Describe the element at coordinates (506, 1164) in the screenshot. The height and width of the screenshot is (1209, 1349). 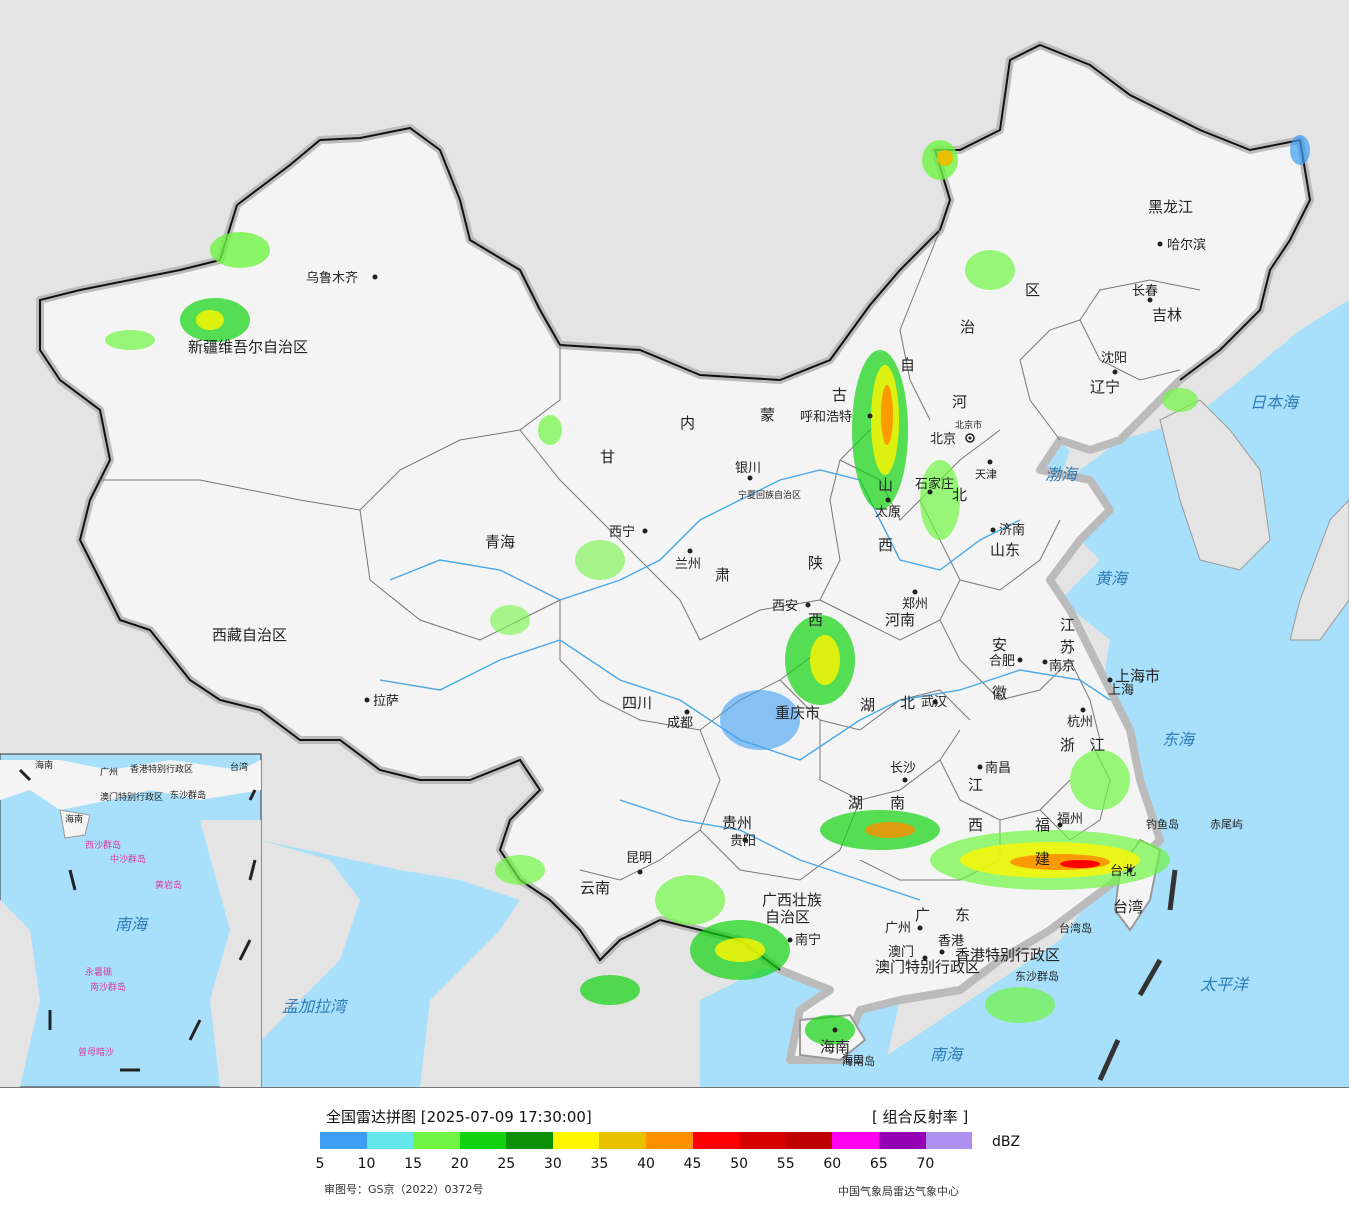
I see `scale-tick: 25` at that location.